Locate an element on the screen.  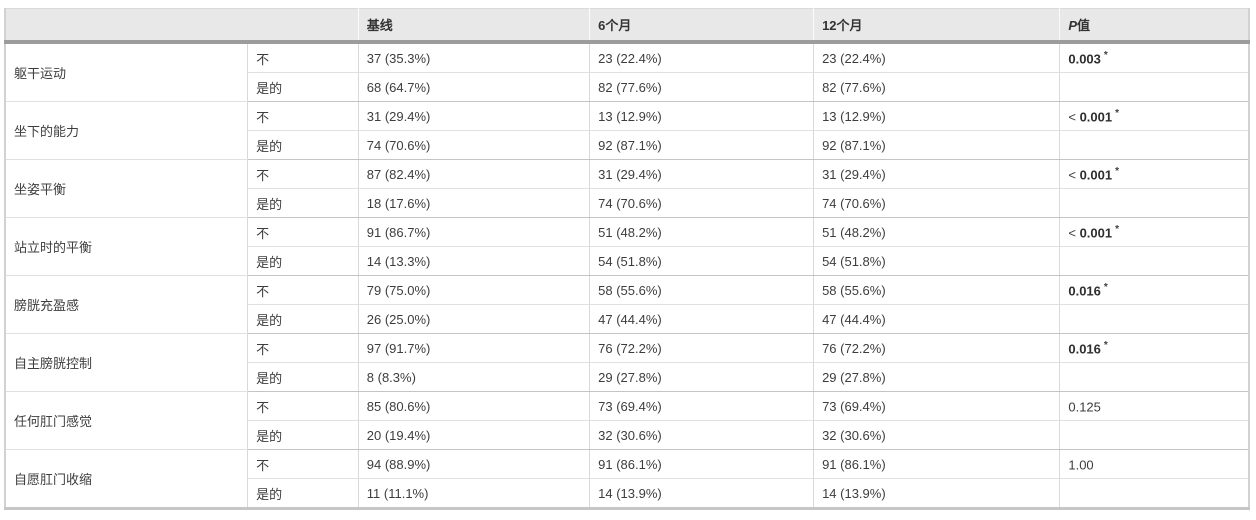
6-month-value-cell: 47 (44.4%) is located at coordinates (701, 319).